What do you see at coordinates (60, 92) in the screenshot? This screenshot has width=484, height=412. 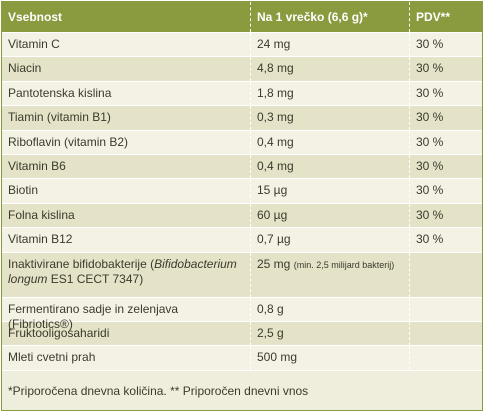 I see `name-text: Pantotenska kislina` at bounding box center [60, 92].